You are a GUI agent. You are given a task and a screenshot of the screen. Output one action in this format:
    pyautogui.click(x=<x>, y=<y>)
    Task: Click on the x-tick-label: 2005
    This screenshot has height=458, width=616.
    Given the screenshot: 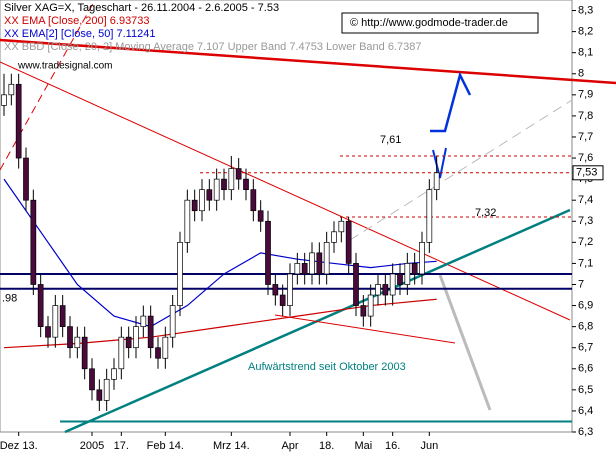 What is the action you would take?
    pyautogui.click(x=92, y=446)
    